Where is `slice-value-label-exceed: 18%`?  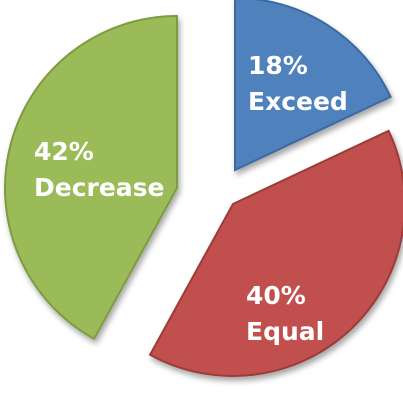 slice-value-label-exceed: 18% is located at coordinates (278, 65).